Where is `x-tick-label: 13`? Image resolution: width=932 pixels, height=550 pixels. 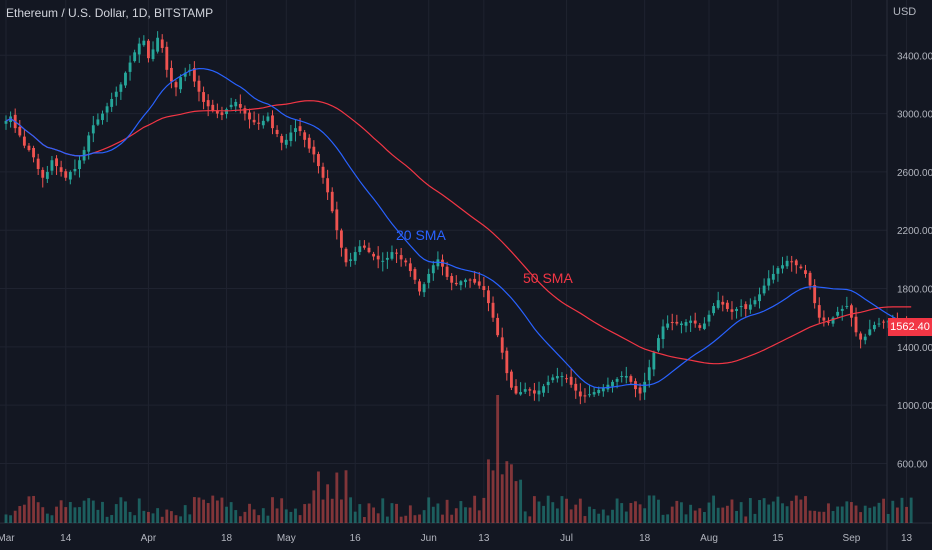 x-tick-label: 13 is located at coordinates (484, 538).